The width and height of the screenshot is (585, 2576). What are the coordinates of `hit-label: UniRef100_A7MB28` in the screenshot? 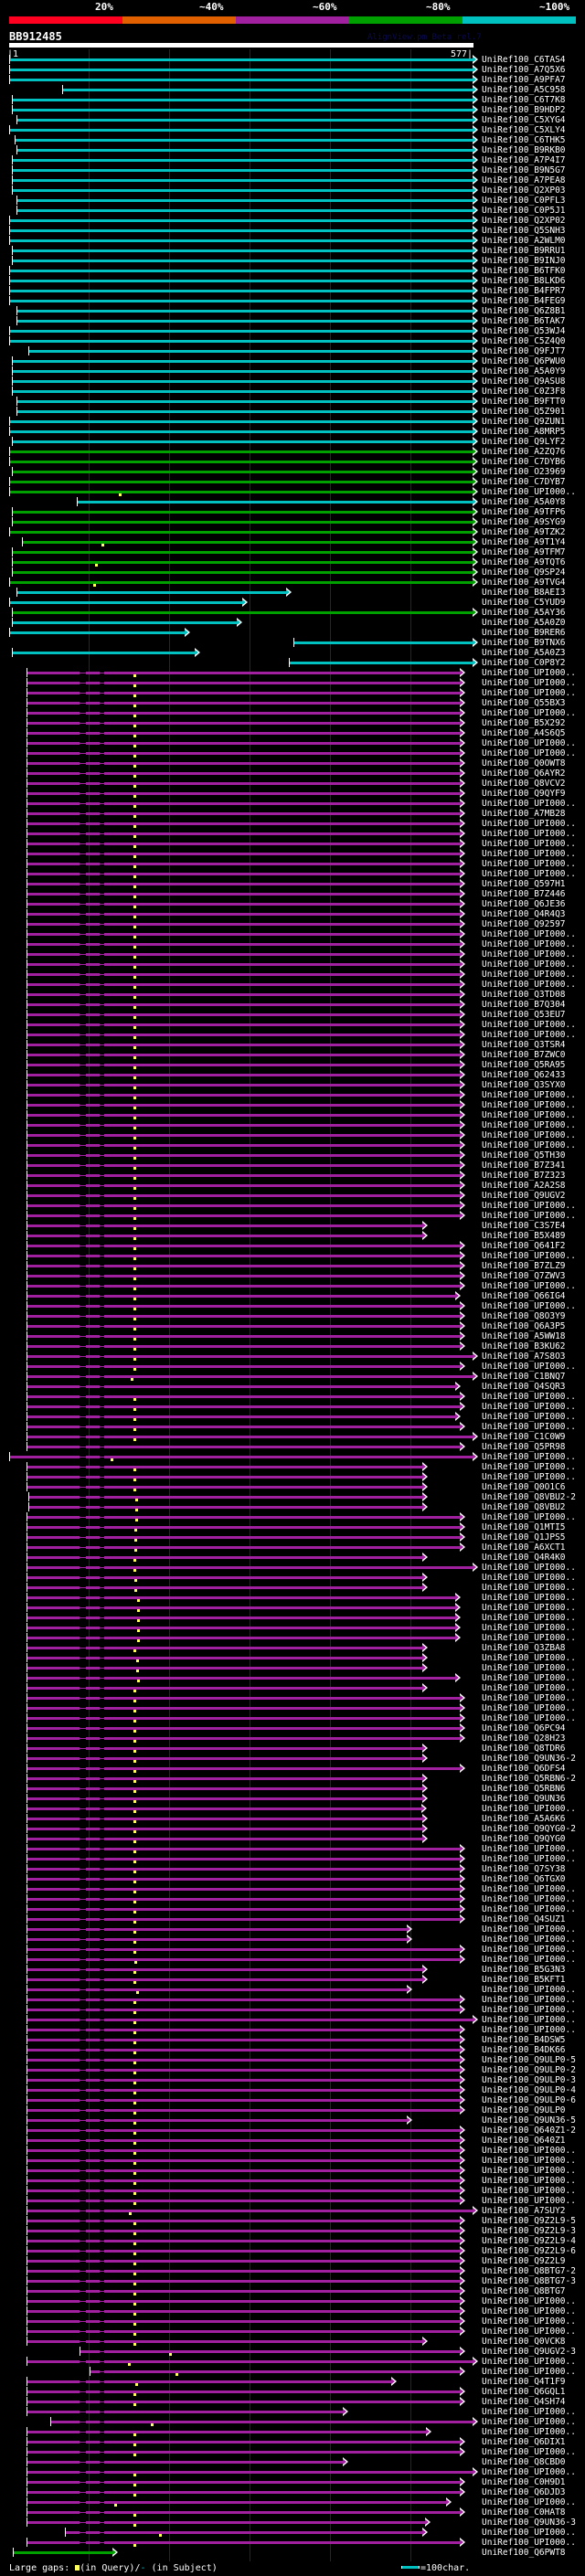 It's located at (524, 814).